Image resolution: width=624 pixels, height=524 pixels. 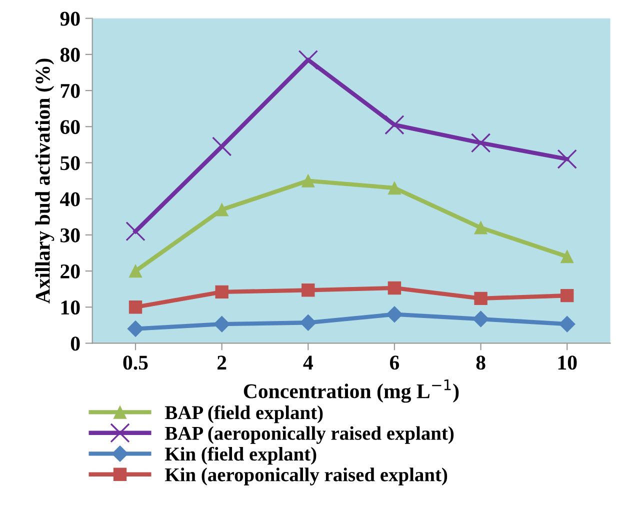 What do you see at coordinates (70, 55) in the screenshot?
I see `y-tick-label: 80` at bounding box center [70, 55].